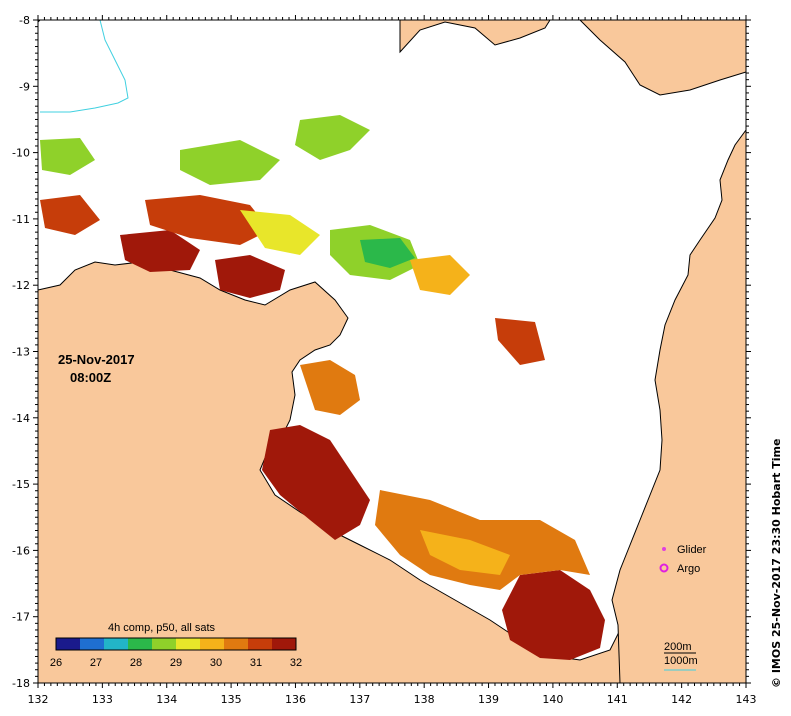 The image size is (791, 716). Describe the element at coordinates (330, 387) in the screenshot. I see `sst-warm-coast` at that location.